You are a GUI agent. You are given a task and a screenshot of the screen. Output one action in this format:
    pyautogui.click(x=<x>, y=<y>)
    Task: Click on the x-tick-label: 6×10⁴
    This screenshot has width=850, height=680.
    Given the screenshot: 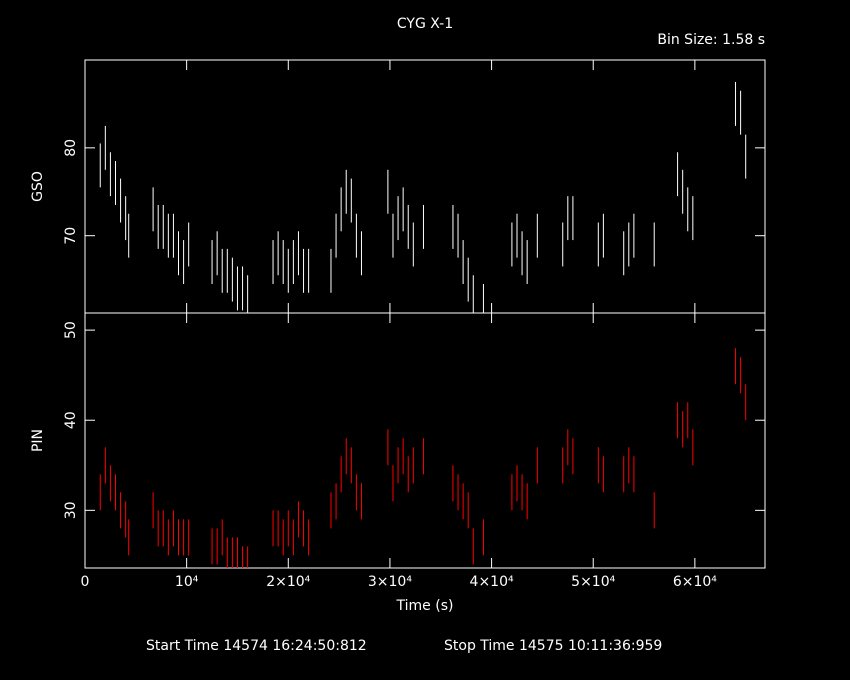 What is the action you would take?
    pyautogui.click(x=695, y=582)
    